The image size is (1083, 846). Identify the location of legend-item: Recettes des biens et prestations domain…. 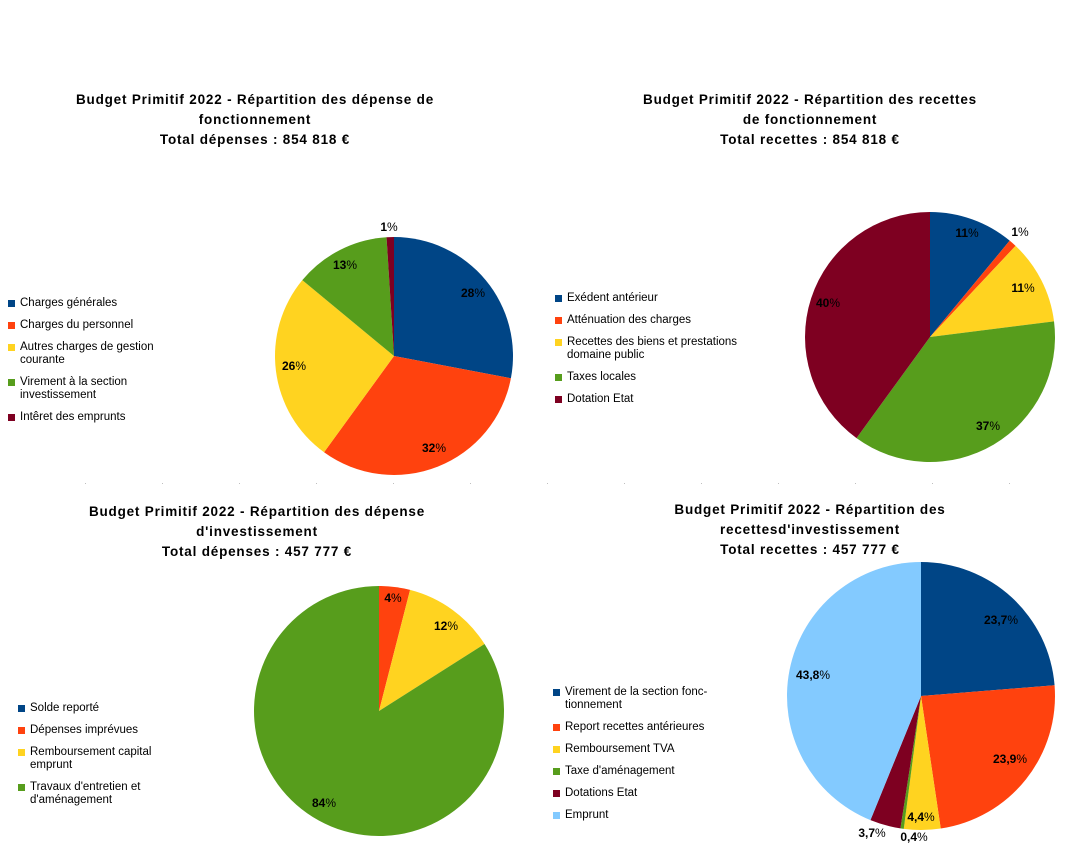
(651, 349).